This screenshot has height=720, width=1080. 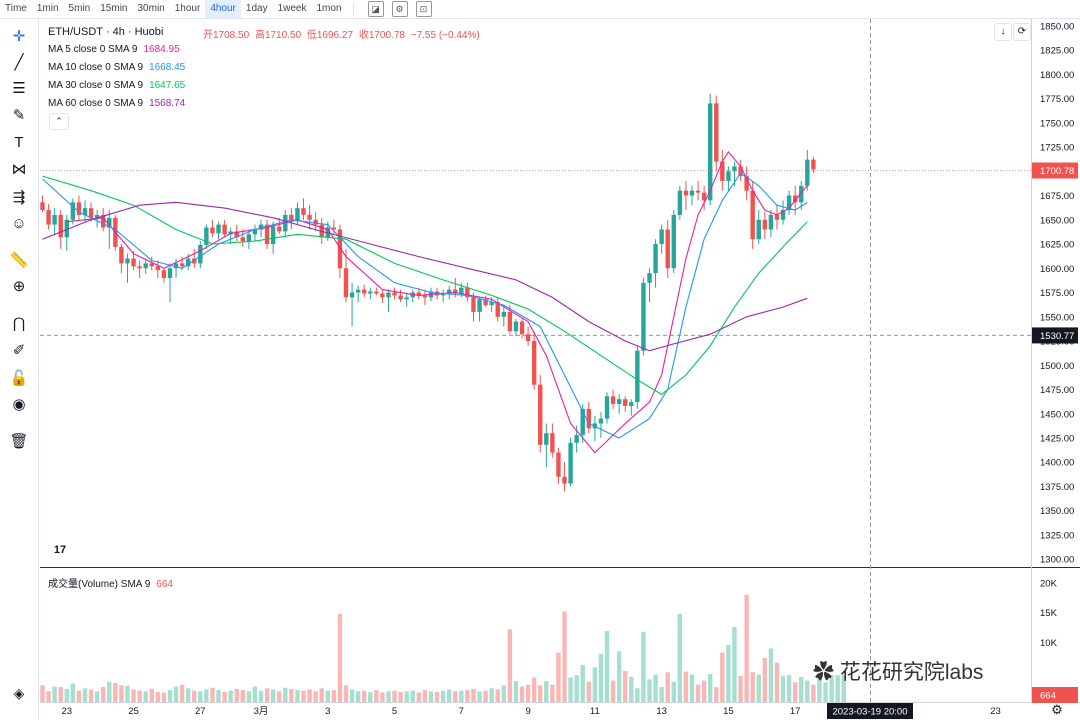 I want to click on x-tick-label: 17, so click(x=795, y=711).